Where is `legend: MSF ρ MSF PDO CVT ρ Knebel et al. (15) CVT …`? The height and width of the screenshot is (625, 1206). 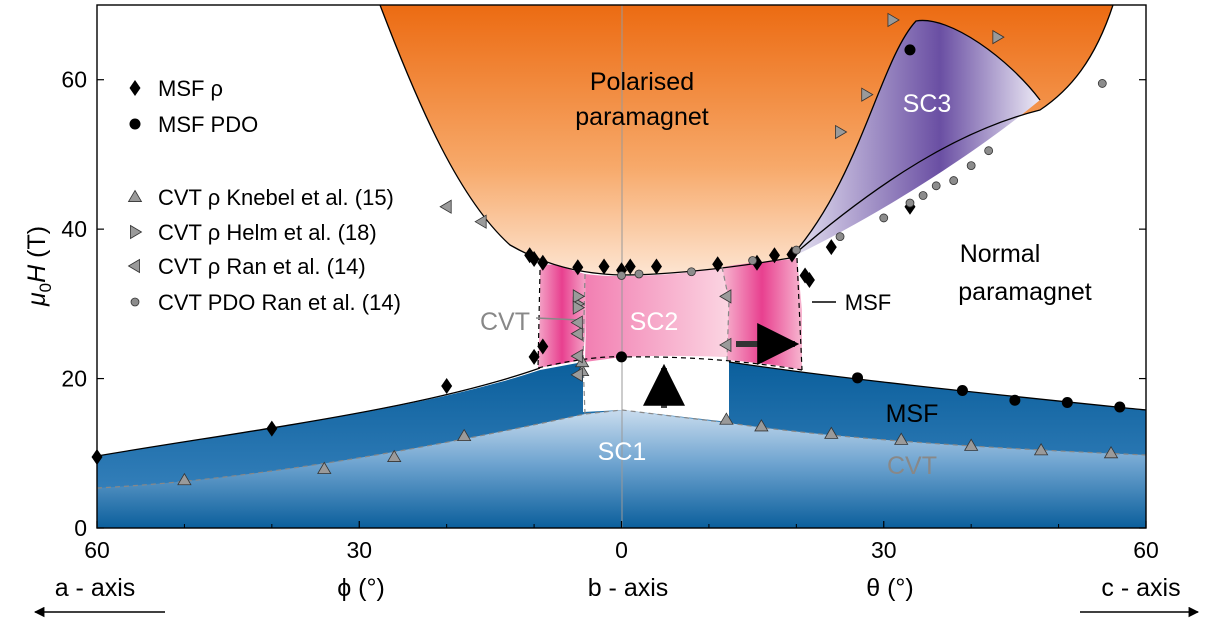 legend: MSF ρ MSF PDO CVT ρ Knebel et al. (15) CVT … is located at coordinates (264, 195).